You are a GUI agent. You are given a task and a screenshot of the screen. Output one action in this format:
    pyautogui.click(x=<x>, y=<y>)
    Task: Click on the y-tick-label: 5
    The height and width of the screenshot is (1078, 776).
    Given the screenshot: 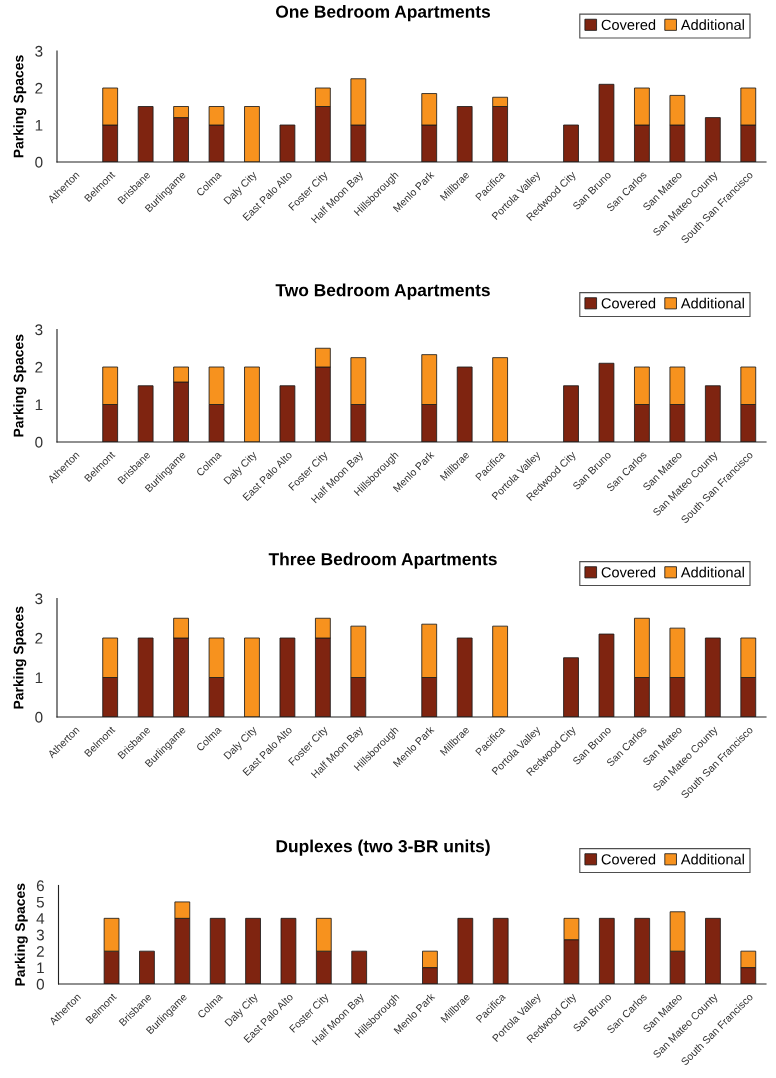 What is the action you would take?
    pyautogui.click(x=40, y=902)
    